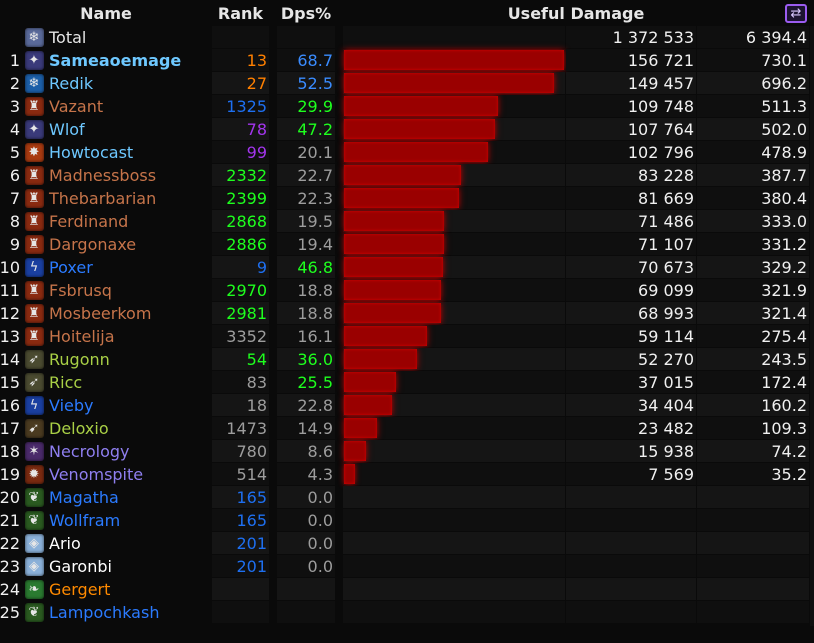  What do you see at coordinates (10, 451) in the screenshot?
I see `row-number: 18` at bounding box center [10, 451].